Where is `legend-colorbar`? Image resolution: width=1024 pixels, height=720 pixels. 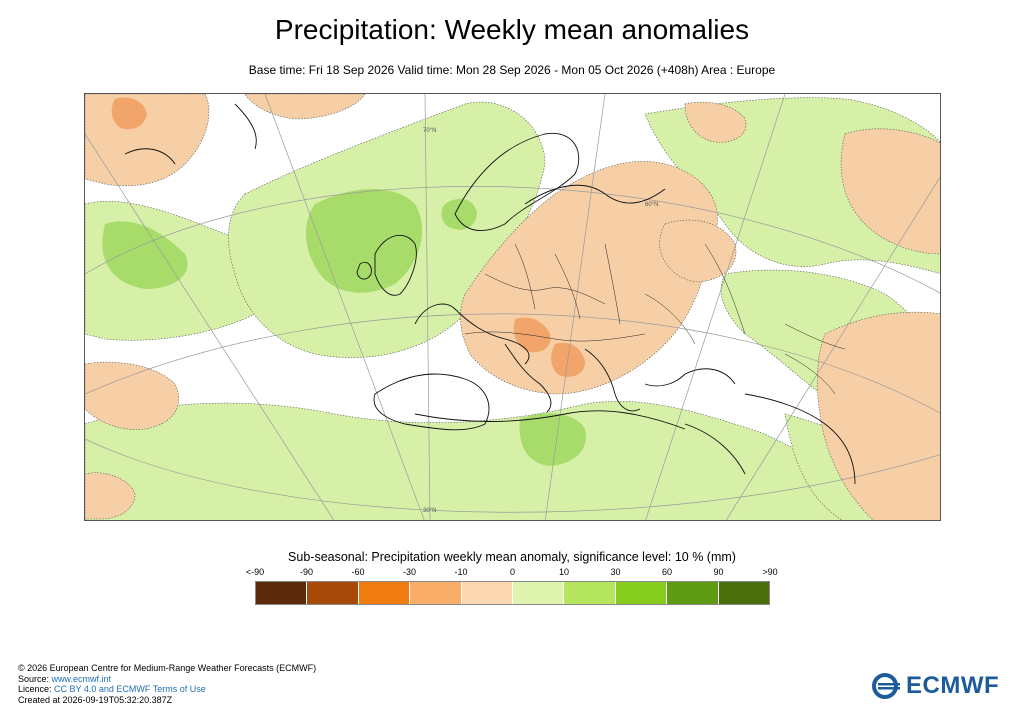 legend-colorbar is located at coordinates (512, 593).